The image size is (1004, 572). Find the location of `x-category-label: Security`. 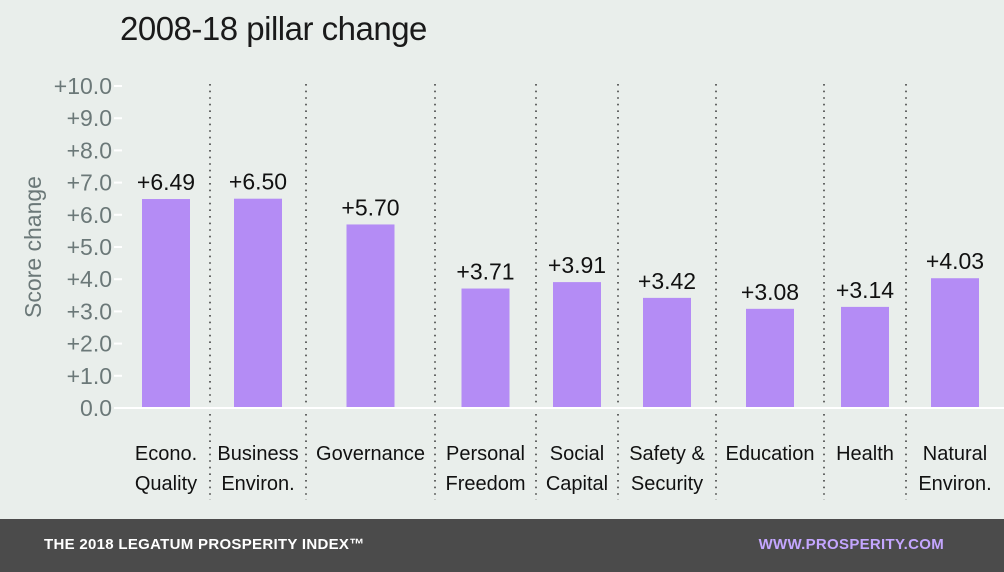

x-category-label: Security is located at coordinates (667, 484).